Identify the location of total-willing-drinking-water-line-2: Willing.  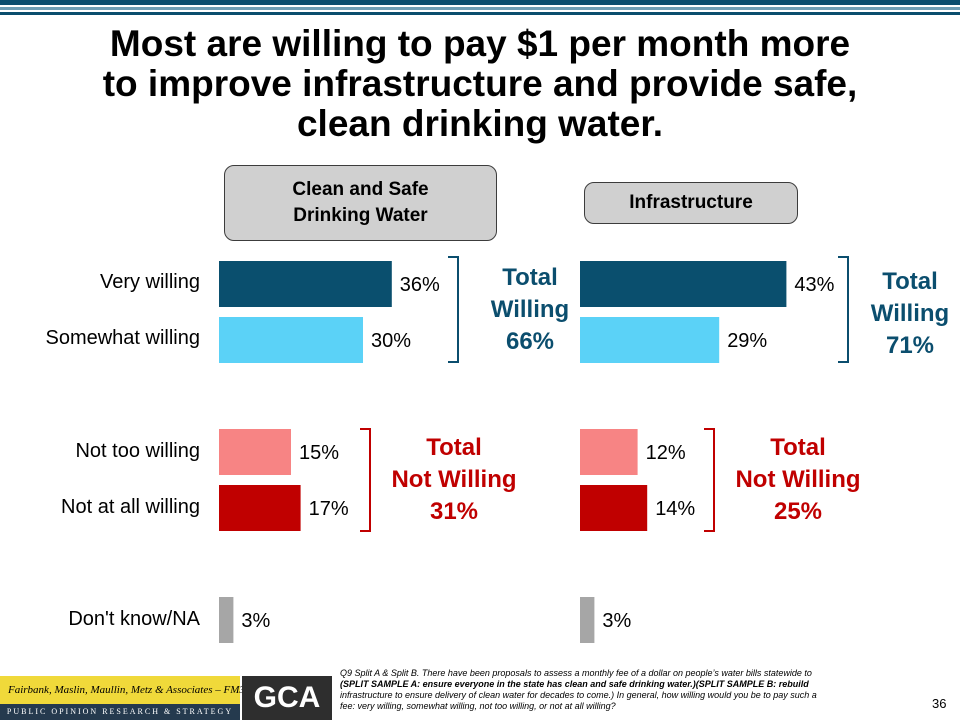
(530, 309).